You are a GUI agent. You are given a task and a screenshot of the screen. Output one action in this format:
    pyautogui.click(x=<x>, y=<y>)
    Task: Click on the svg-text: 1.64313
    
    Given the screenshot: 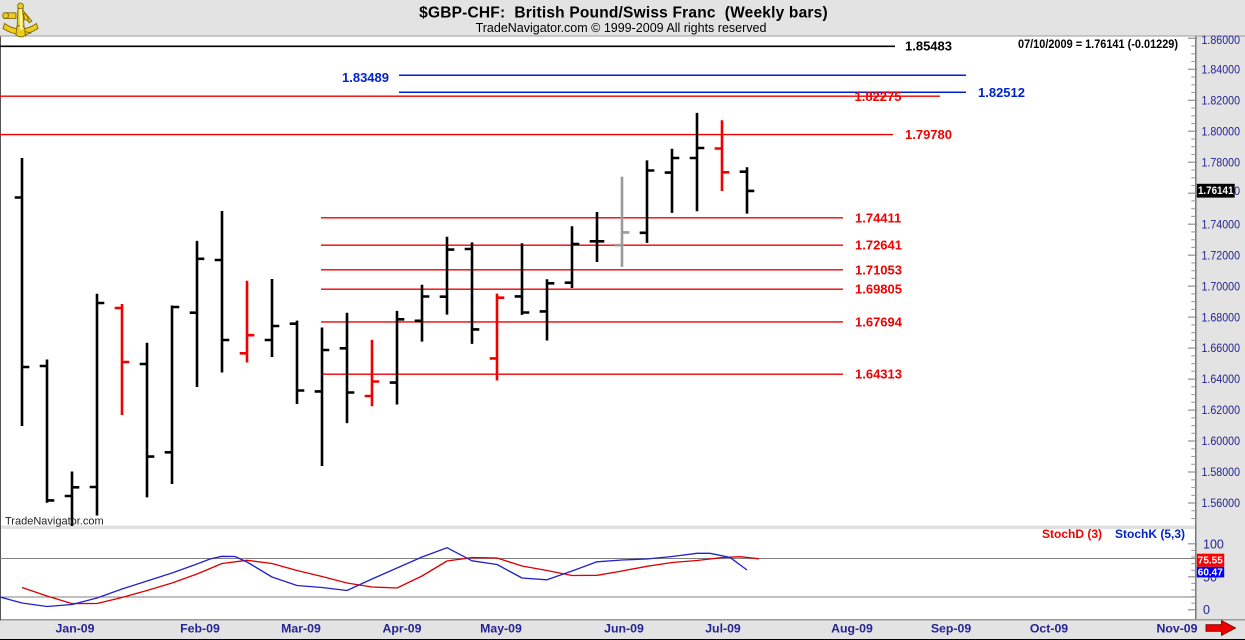 What is the action you would take?
    pyautogui.click(x=878, y=374)
    